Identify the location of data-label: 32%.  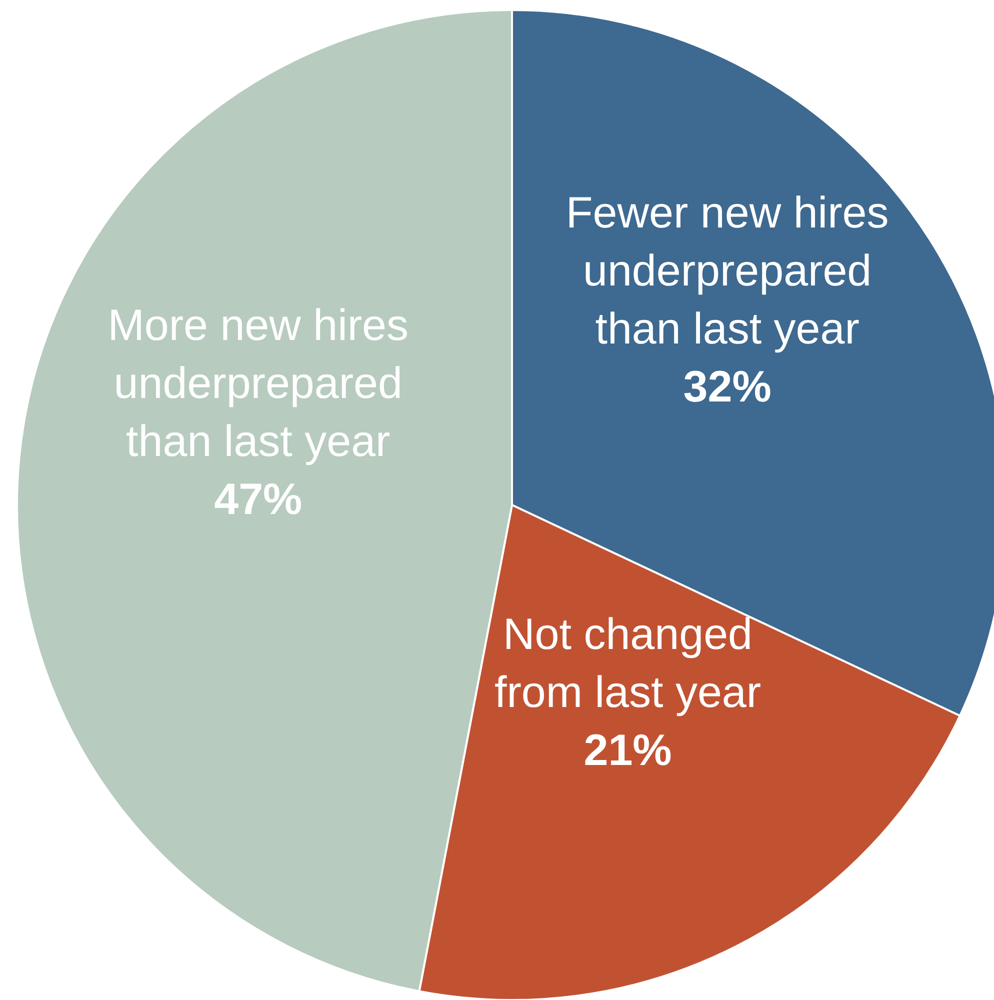
(727, 387).